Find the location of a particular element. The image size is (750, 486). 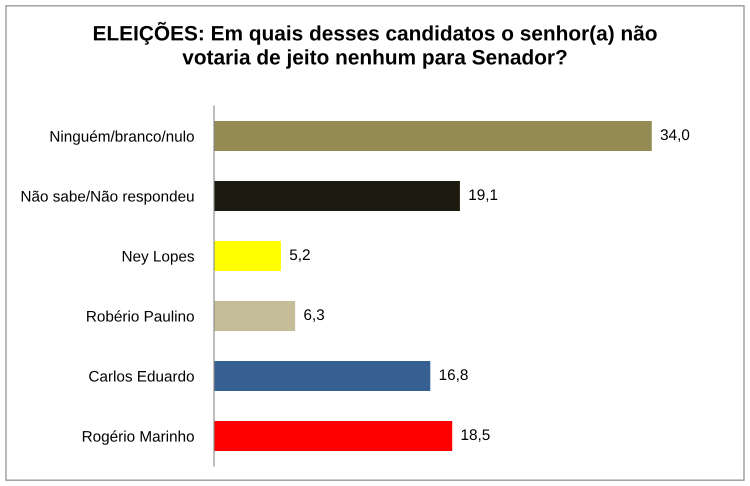

data-label: 34,0 is located at coordinates (675, 135).